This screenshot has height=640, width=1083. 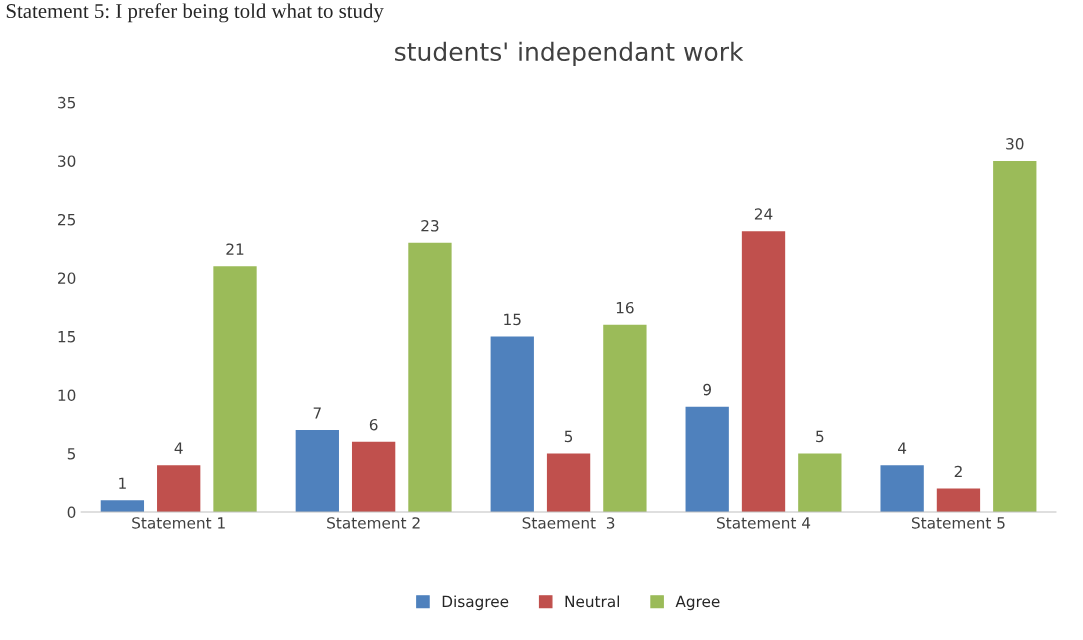 I want to click on data-label: 1, so click(x=122, y=483).